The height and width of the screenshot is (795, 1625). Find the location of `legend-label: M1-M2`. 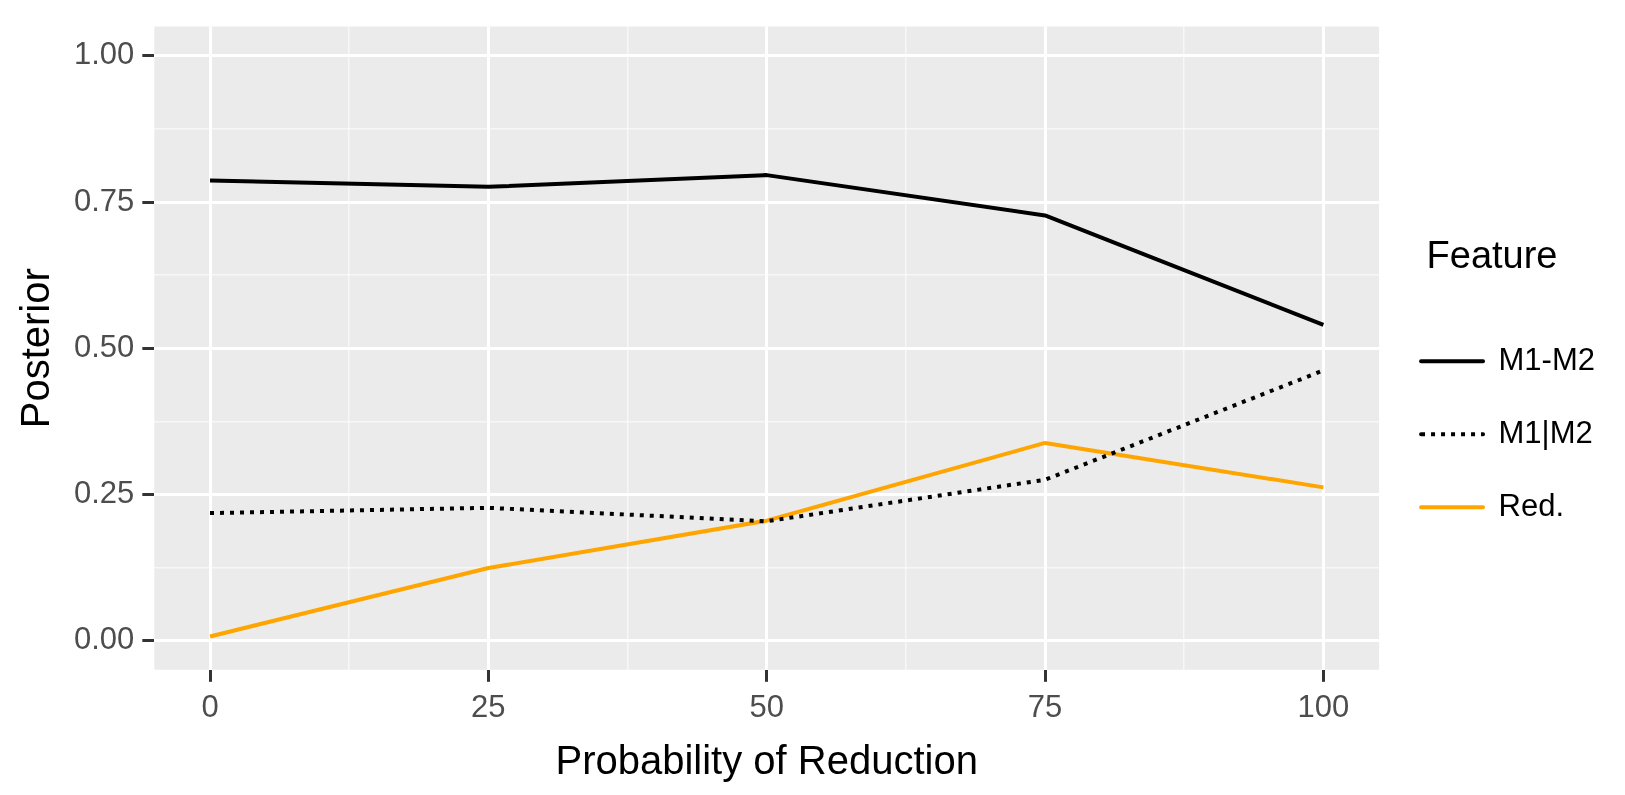

legend-label: M1-M2 is located at coordinates (1546, 359).